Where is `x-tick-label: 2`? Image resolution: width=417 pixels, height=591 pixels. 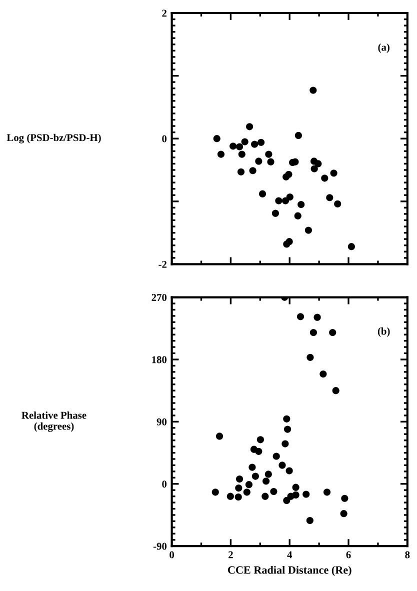
x-tick-label: 2 is located at coordinates (230, 554).